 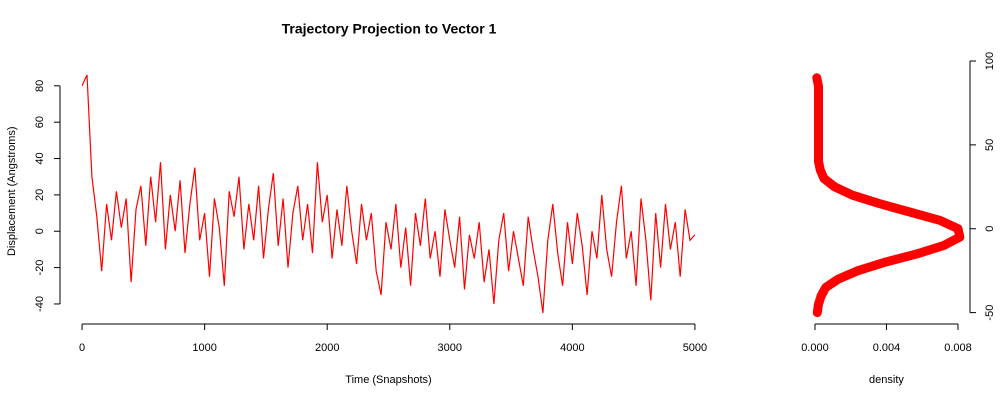 I want to click on y-tick-label: -20, so click(x=40, y=268).